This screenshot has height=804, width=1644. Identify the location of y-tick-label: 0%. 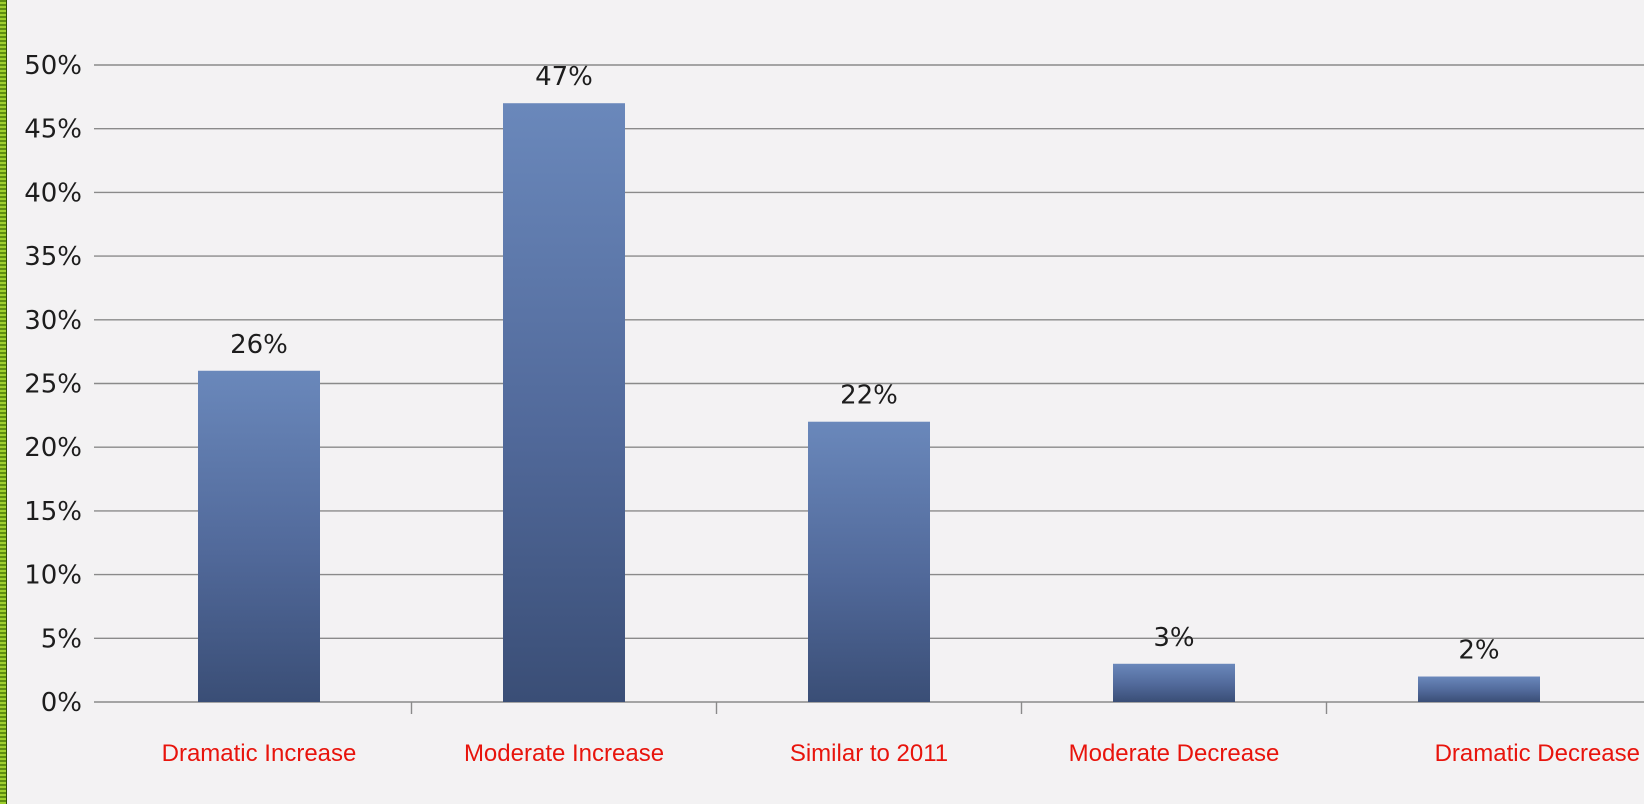
(61, 703).